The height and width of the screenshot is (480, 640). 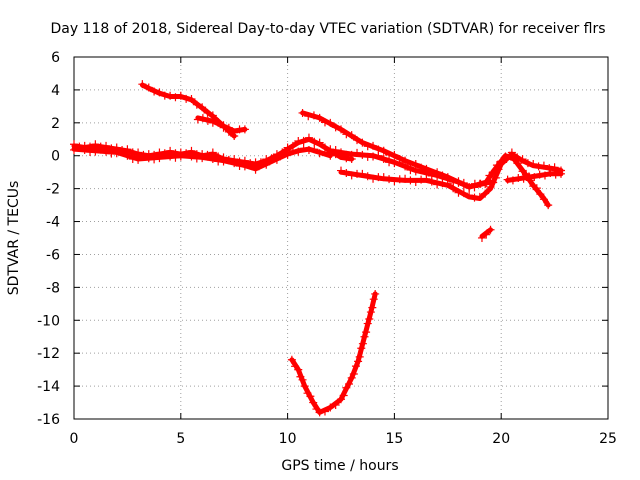 What do you see at coordinates (451, 175) in the screenshot?
I see `series-lower-track` at bounding box center [451, 175].